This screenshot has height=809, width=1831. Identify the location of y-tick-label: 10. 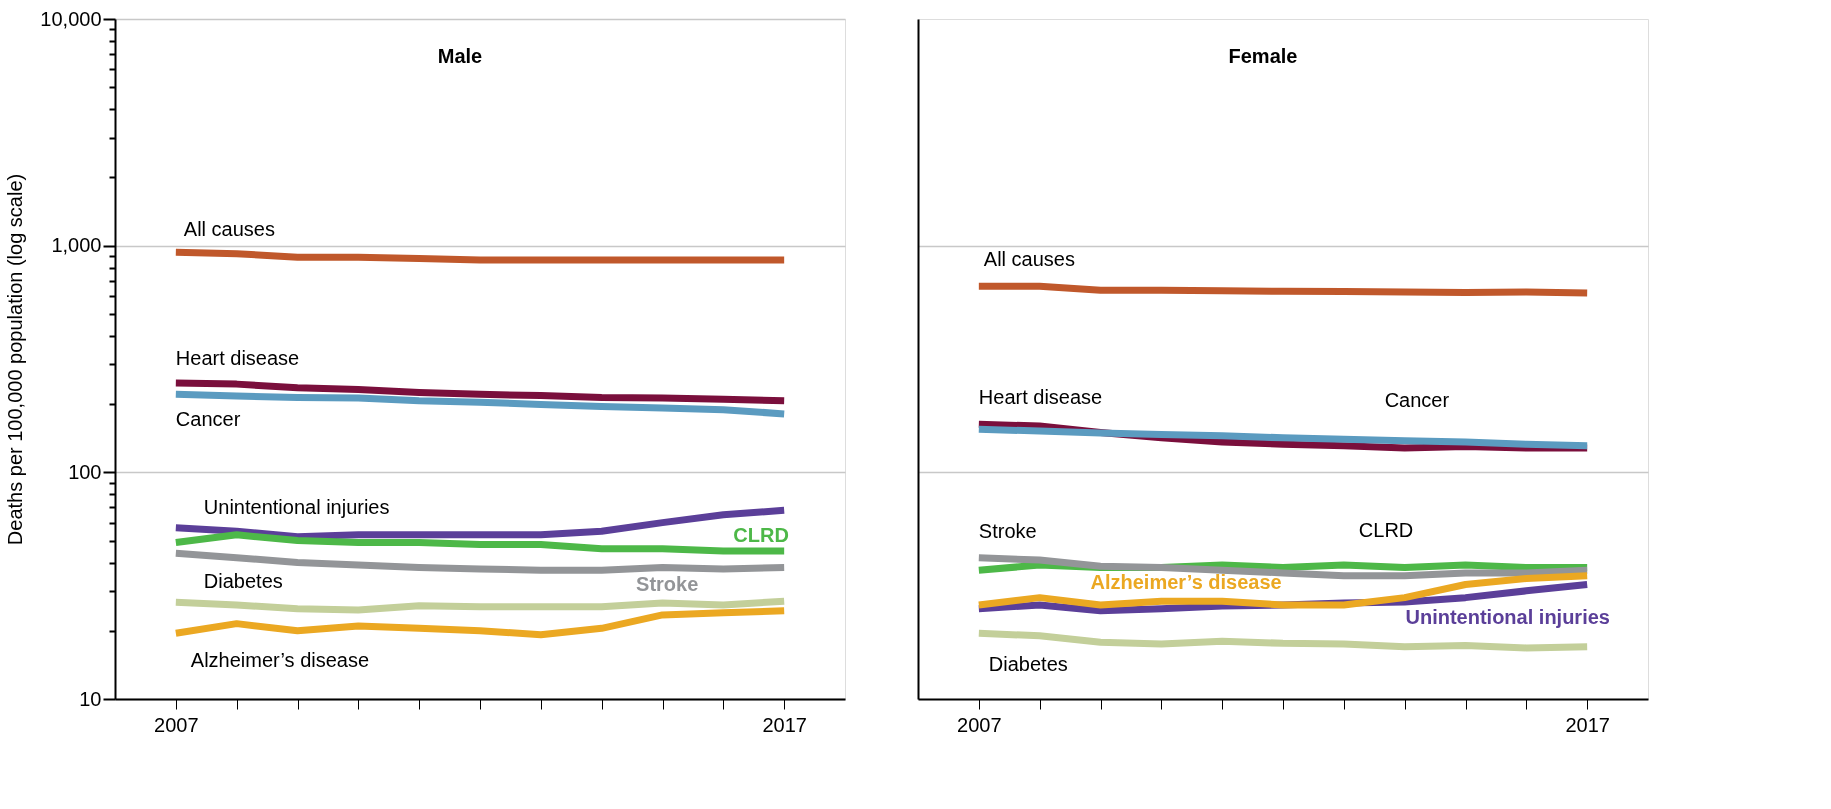
(90, 698).